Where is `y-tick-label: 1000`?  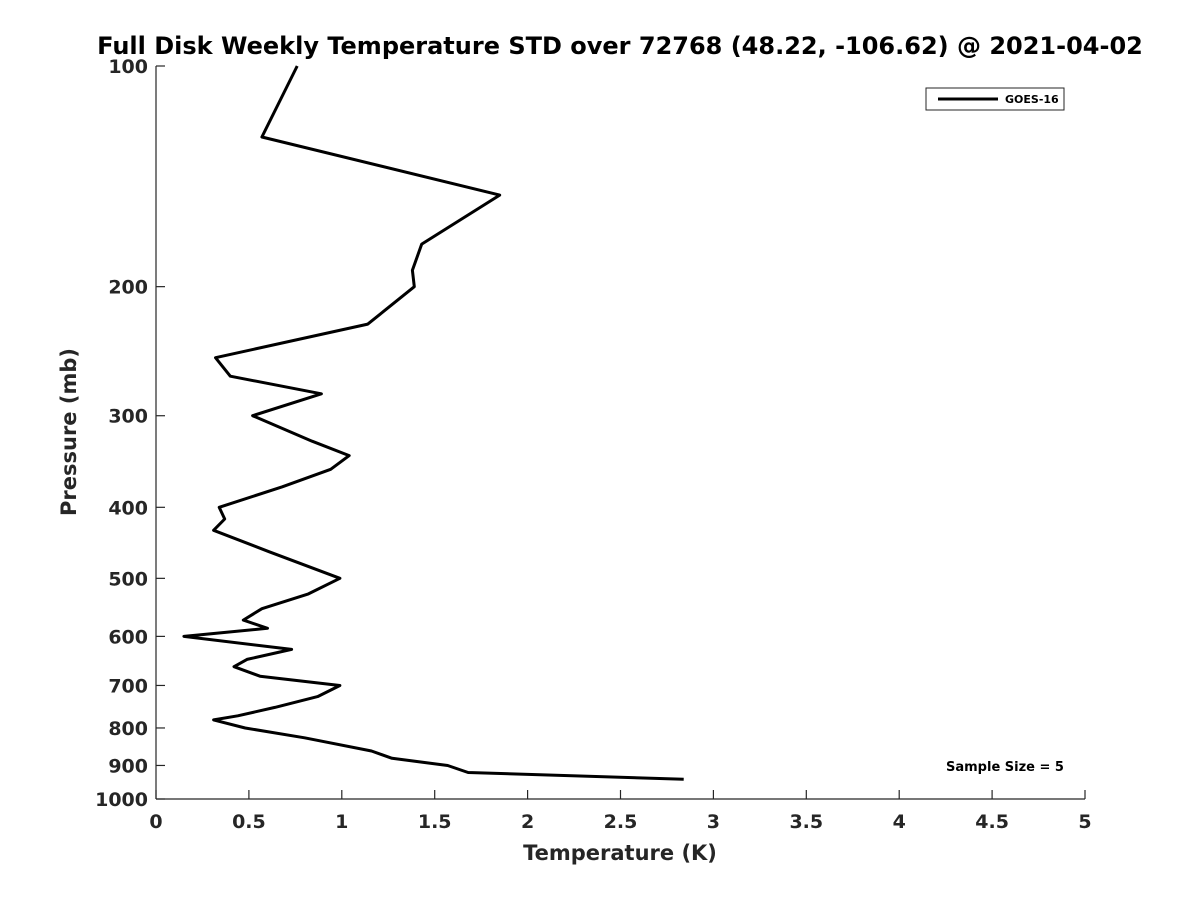
y-tick-label: 1000 is located at coordinates (121, 800).